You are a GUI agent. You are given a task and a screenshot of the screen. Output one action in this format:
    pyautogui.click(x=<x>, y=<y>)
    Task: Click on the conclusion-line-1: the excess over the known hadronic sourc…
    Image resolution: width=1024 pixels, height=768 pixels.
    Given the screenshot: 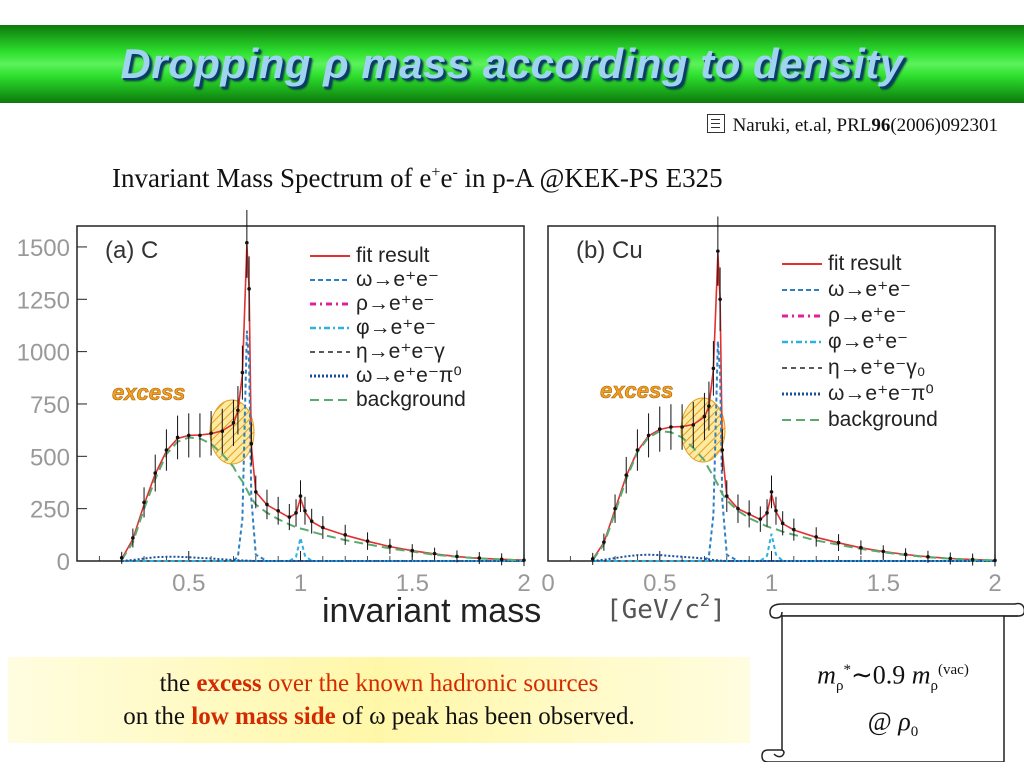 What is the action you would take?
    pyautogui.click(x=379, y=683)
    